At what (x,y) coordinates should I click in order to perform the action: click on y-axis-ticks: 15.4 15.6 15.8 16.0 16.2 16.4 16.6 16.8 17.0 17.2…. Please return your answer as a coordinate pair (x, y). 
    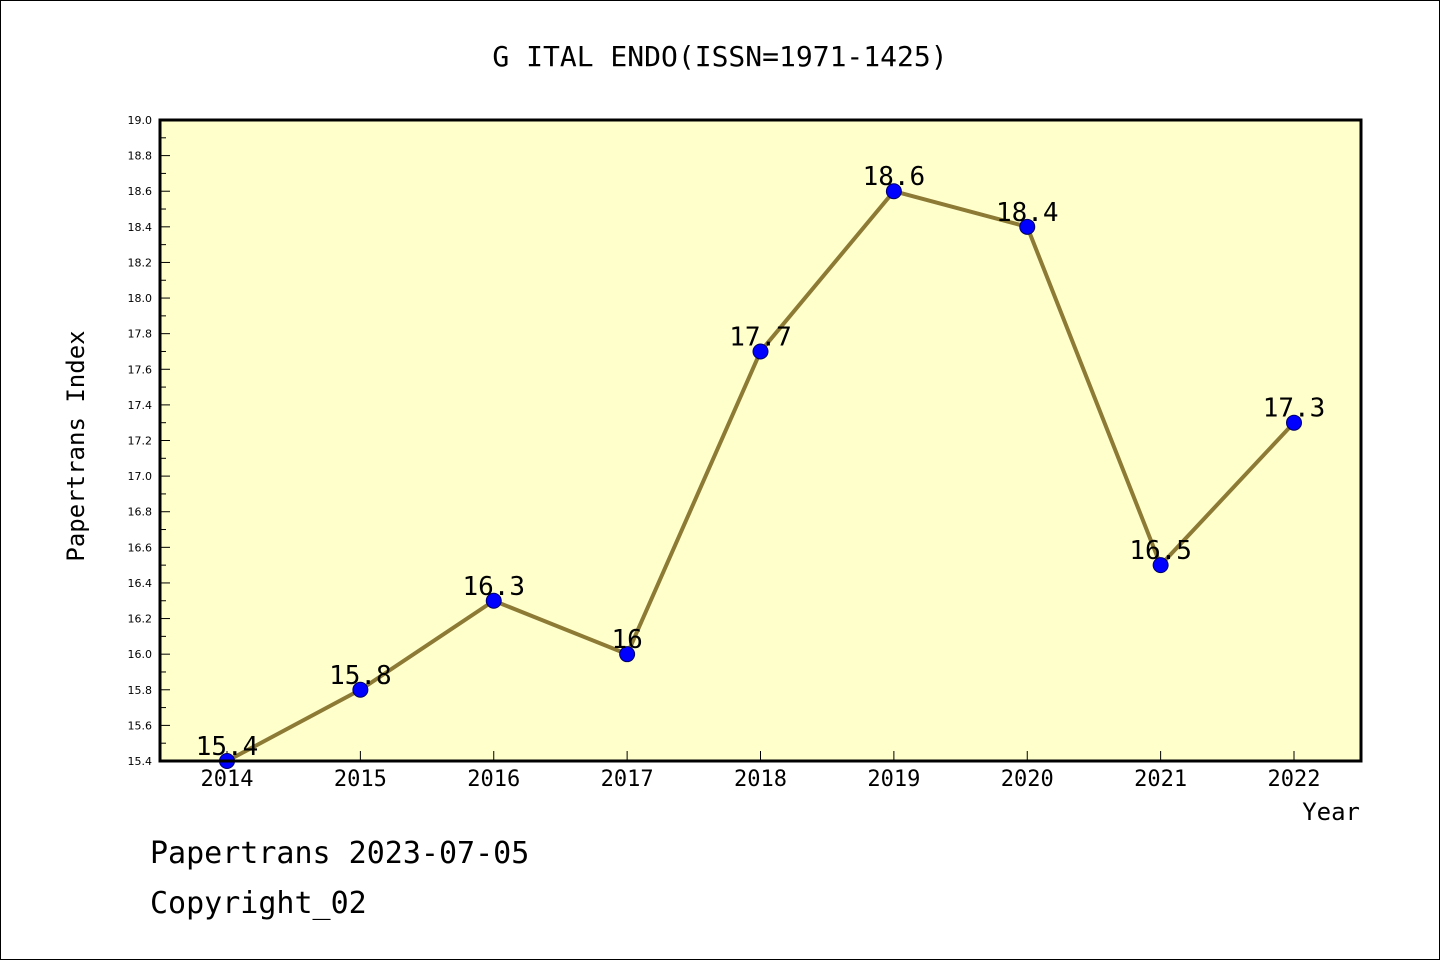
    Looking at the image, I should click on (149, 441).